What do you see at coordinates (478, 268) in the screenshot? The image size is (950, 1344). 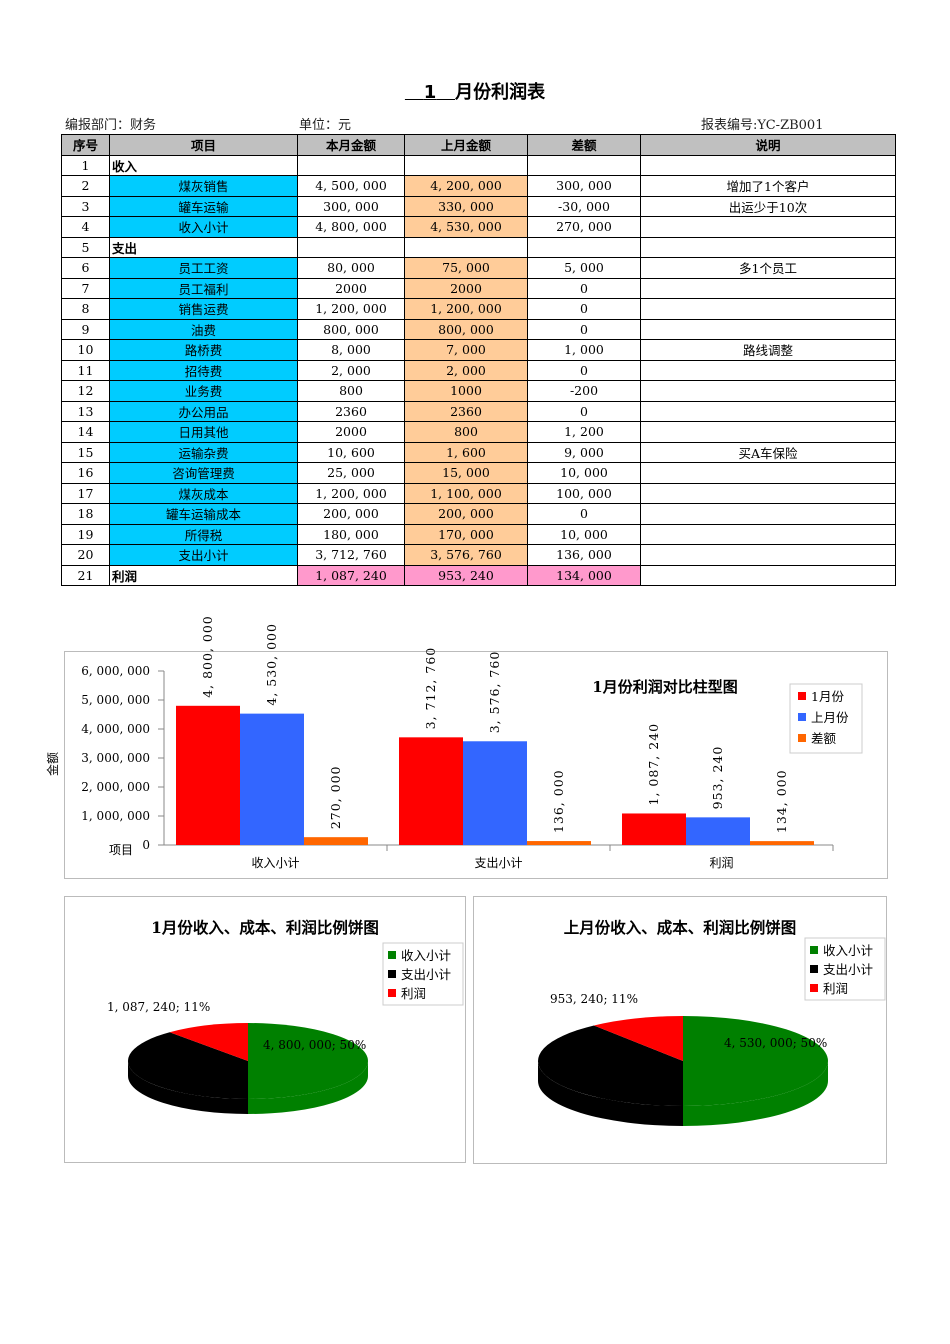 I see `table-row: 6 员工工资 80, 000 75, 000 5, 000 多1个员工` at bounding box center [478, 268].